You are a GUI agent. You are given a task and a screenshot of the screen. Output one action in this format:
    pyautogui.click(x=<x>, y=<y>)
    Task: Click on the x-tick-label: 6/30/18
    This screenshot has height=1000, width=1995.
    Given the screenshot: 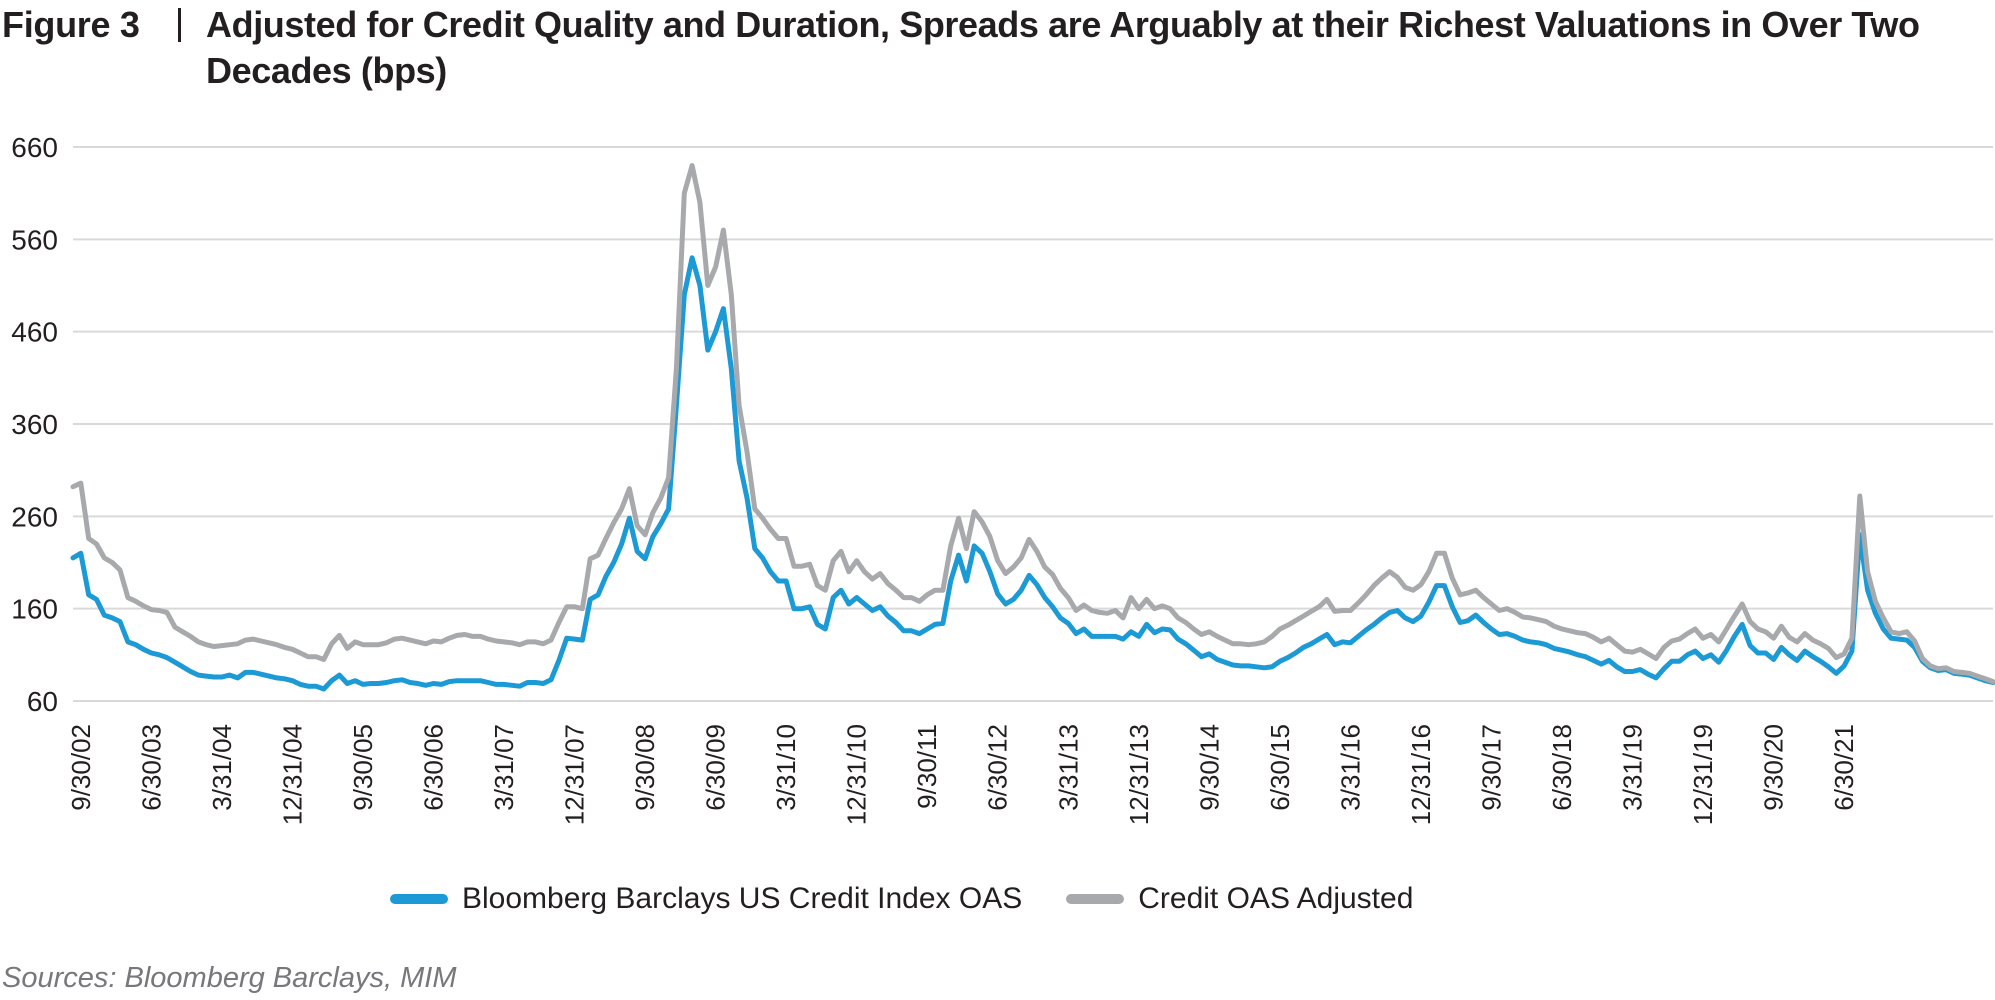 What is the action you would take?
    pyautogui.click(x=1562, y=767)
    